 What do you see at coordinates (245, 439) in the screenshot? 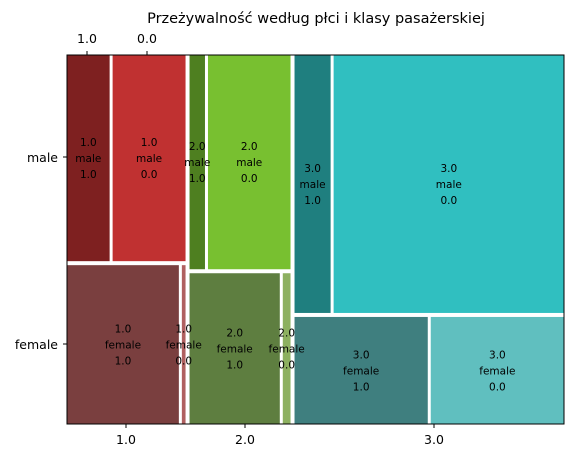
I see `x-tick-label: 2.0` at bounding box center [245, 439].